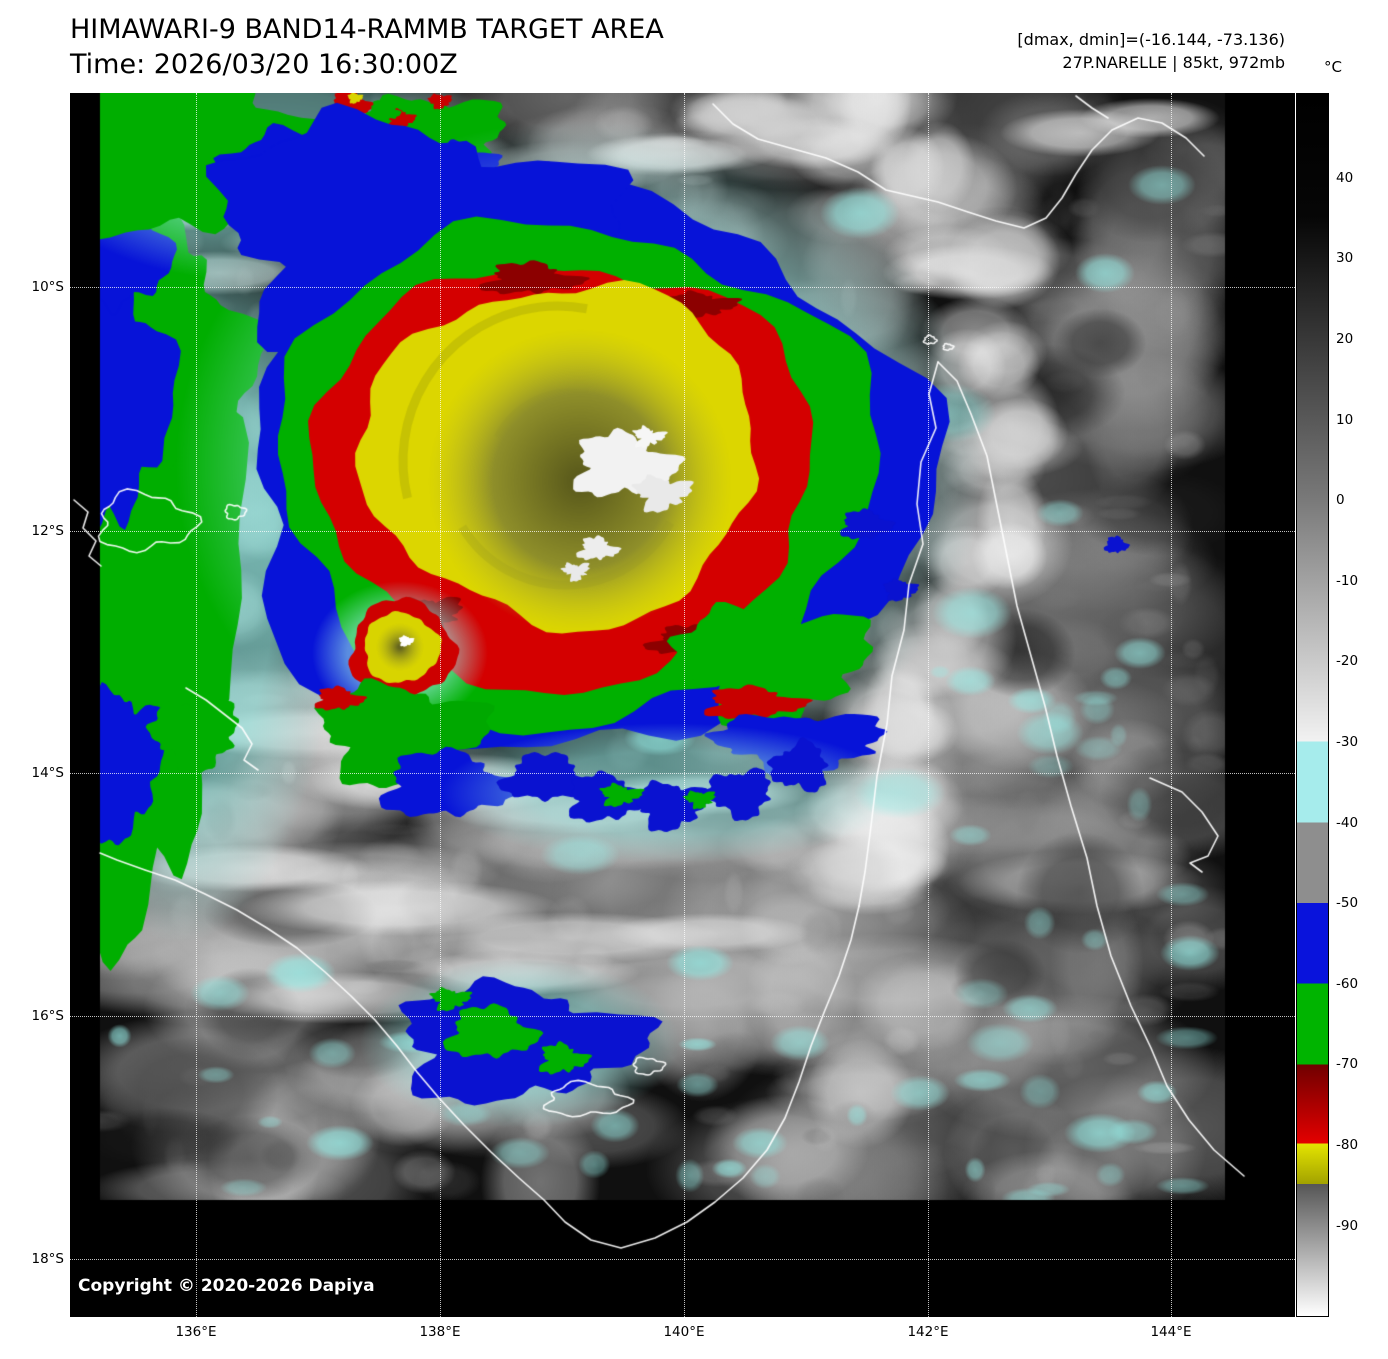 The image size is (1388, 1359). I want to click on colorbar-tick-label: -50, so click(1347, 903).